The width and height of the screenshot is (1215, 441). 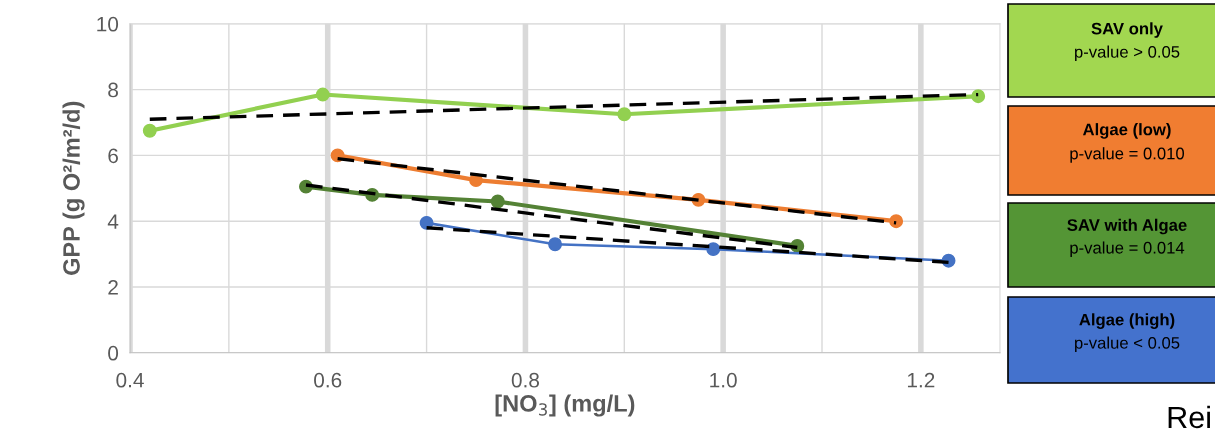 I want to click on x-tick-label: 0.6, so click(x=328, y=380).